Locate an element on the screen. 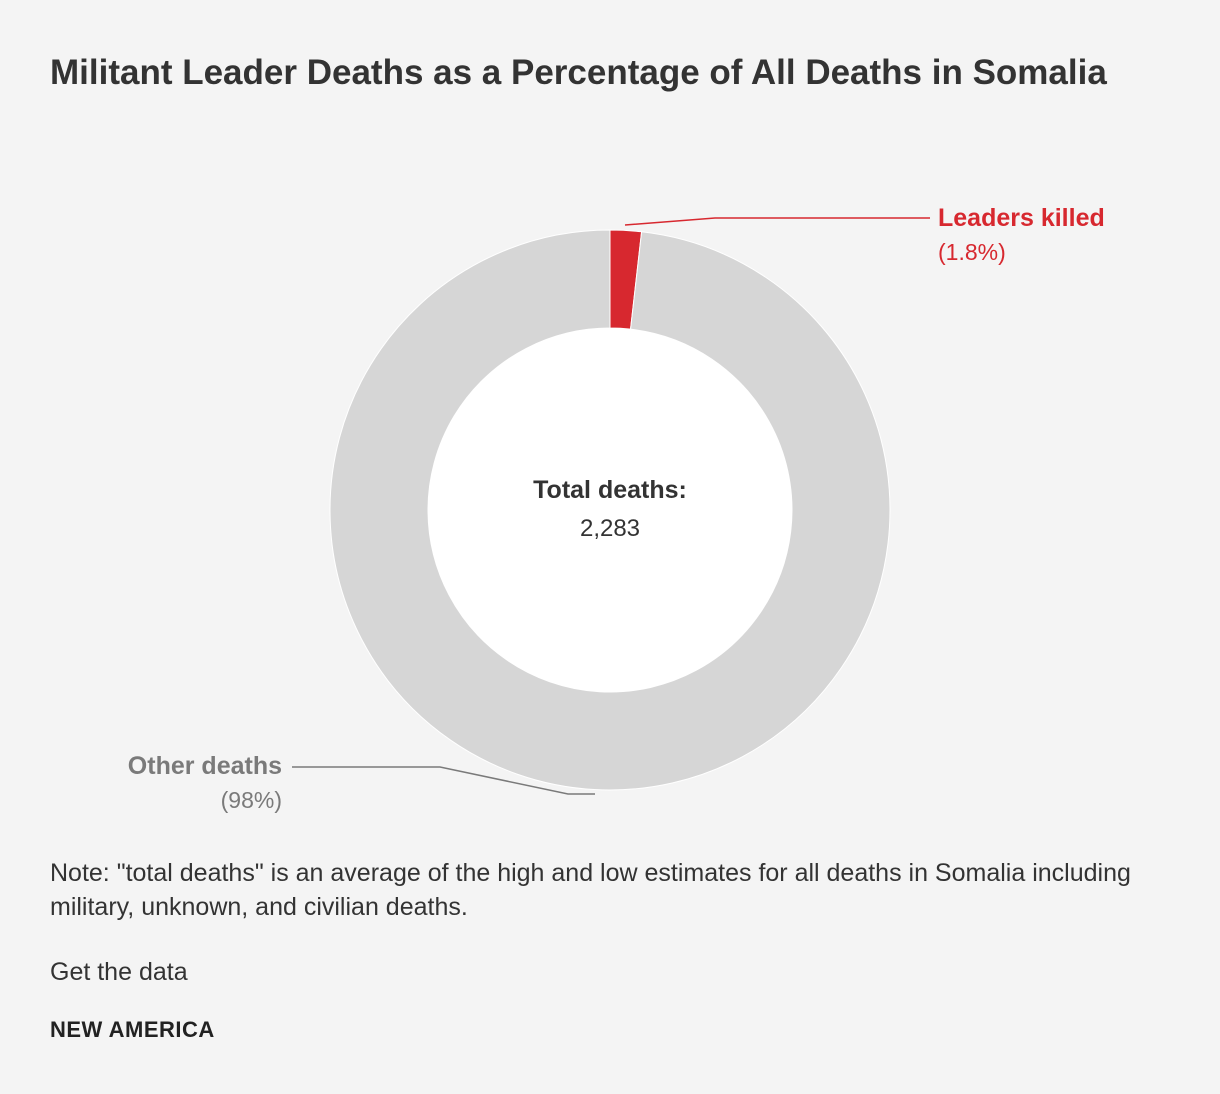  center-value: 2,283 is located at coordinates (610, 528).